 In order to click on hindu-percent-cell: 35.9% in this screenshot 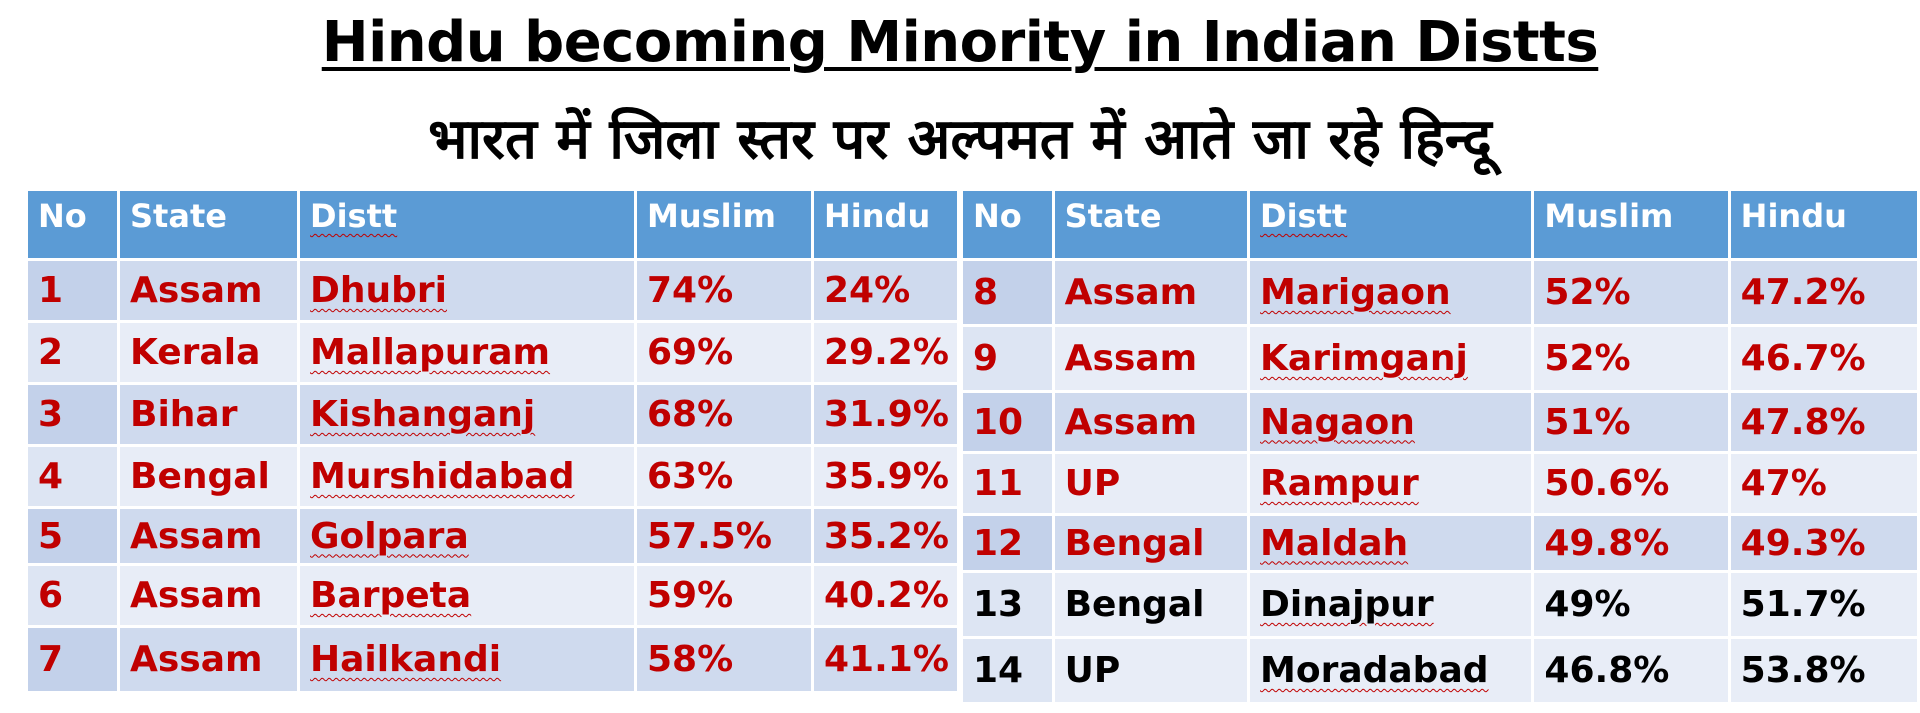, I will do `click(885, 476)`.